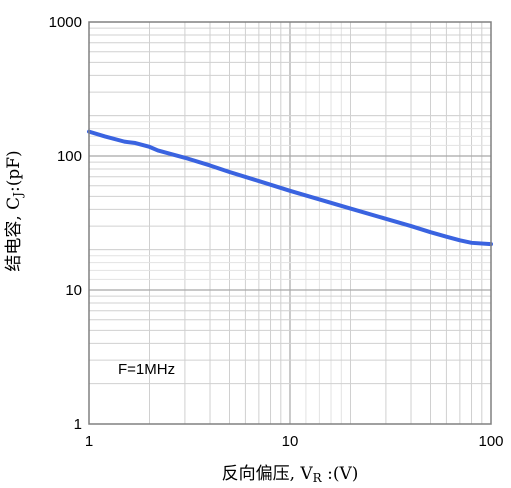  I want to click on y-axis-title: 结电容, CJ:(pF), so click(14, 210).